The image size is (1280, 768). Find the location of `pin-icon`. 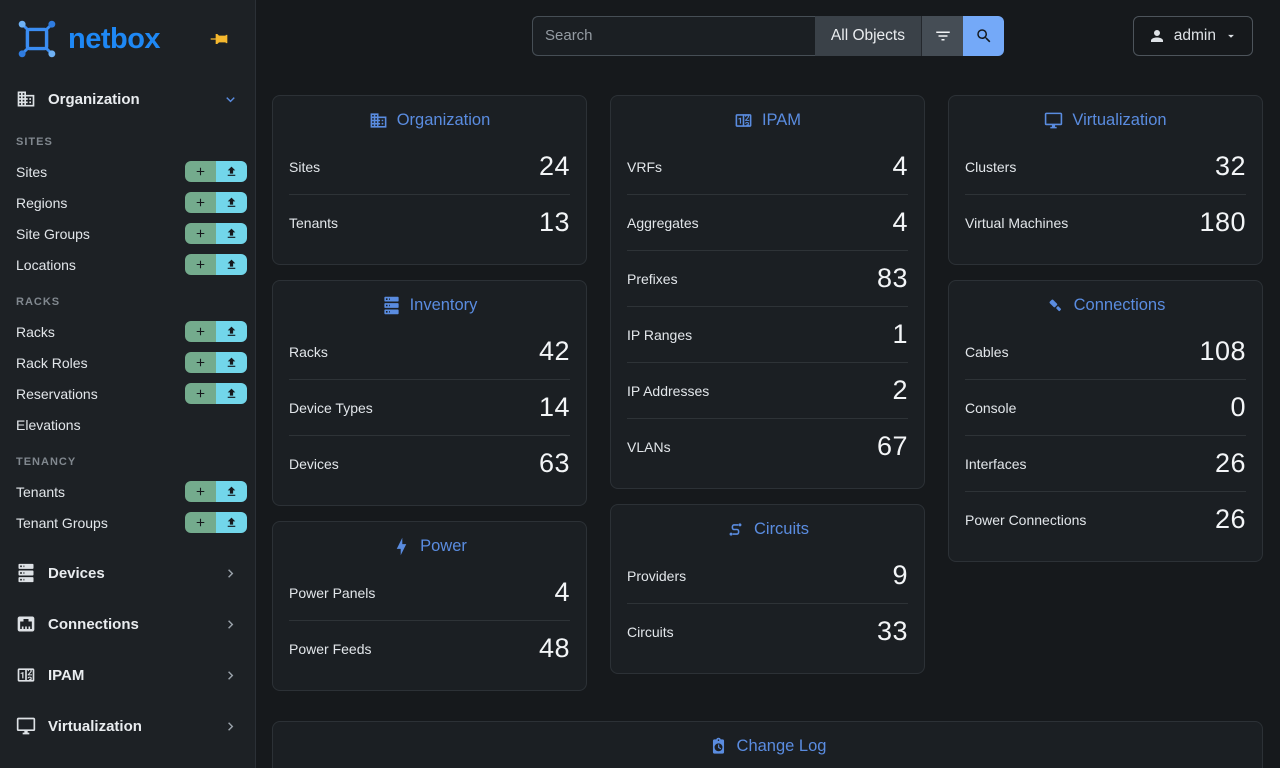

pin-icon is located at coordinates (219, 39).